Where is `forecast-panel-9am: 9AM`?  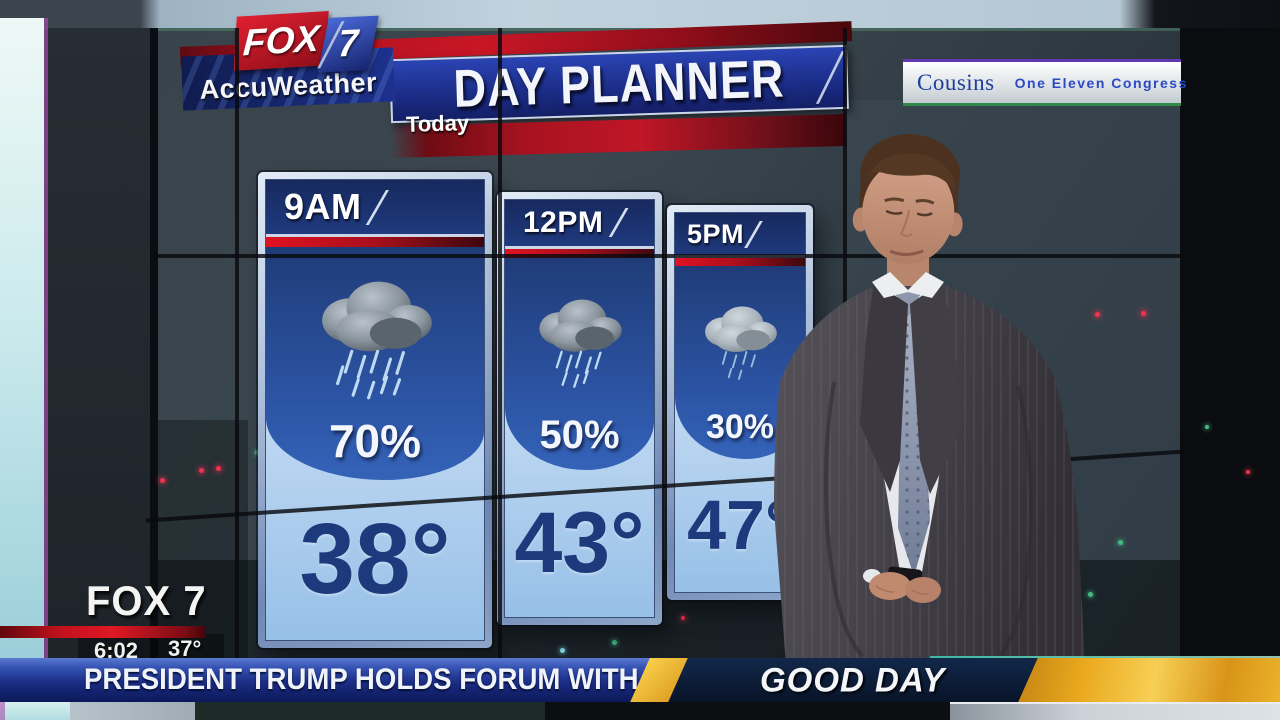
forecast-panel-9am: 9AM is located at coordinates (375, 410).